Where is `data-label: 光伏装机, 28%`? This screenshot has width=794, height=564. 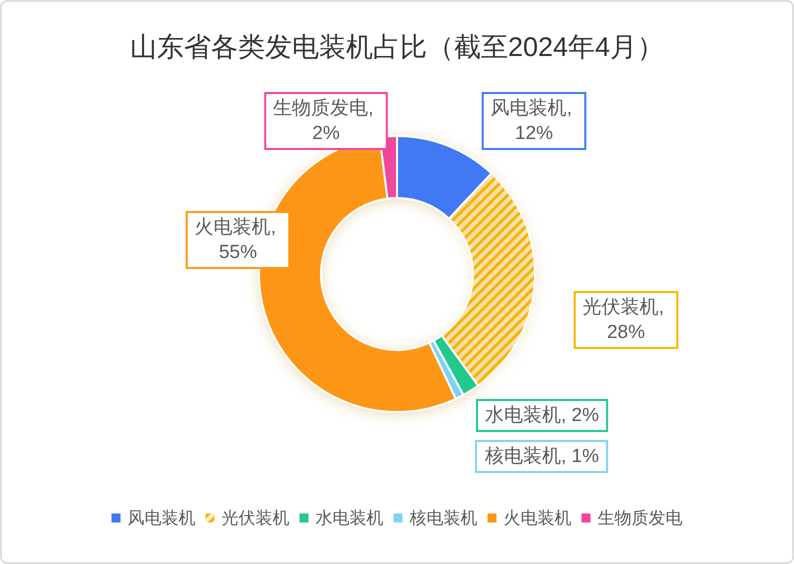
data-label: 光伏装机, 28% is located at coordinates (626, 320).